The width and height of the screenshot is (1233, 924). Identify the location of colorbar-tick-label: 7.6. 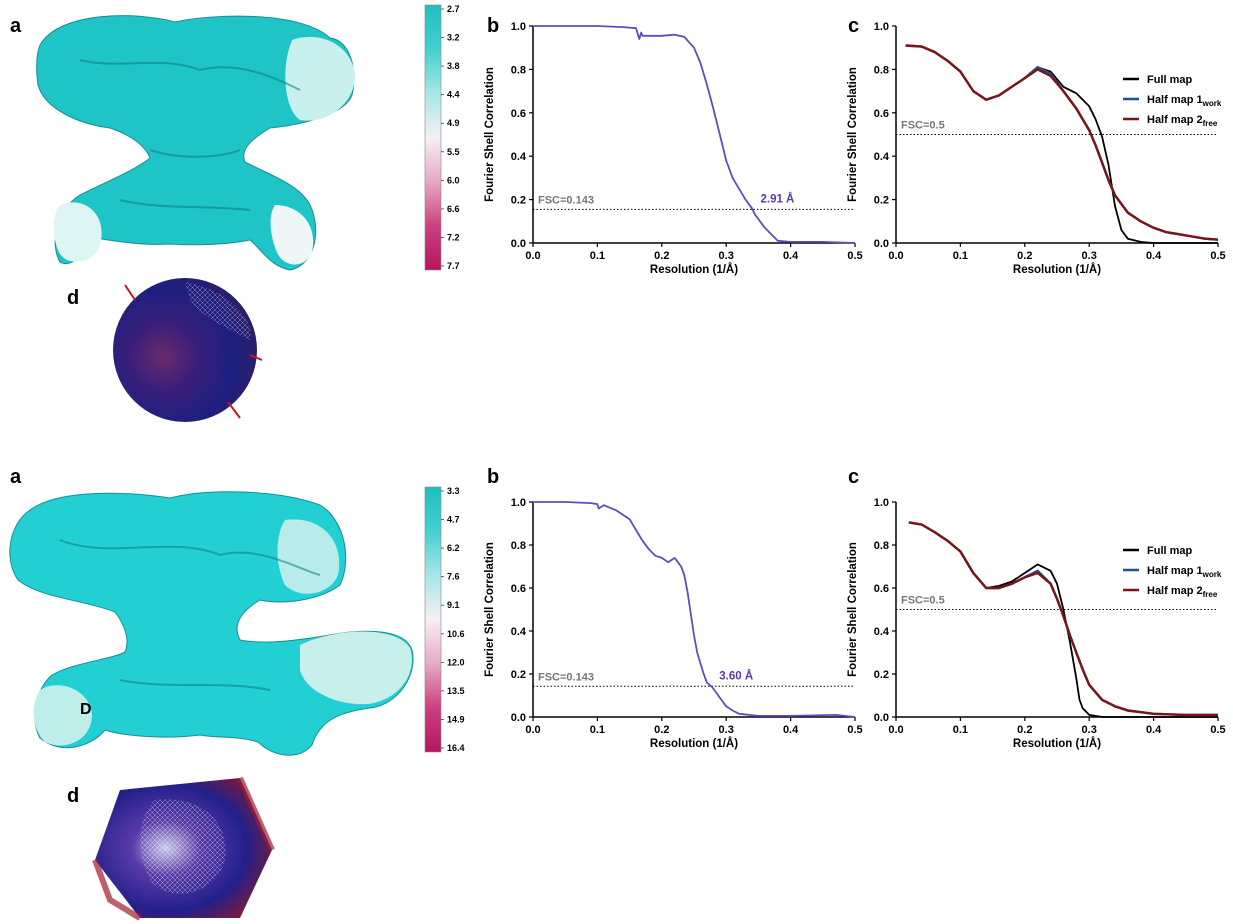
(453, 577).